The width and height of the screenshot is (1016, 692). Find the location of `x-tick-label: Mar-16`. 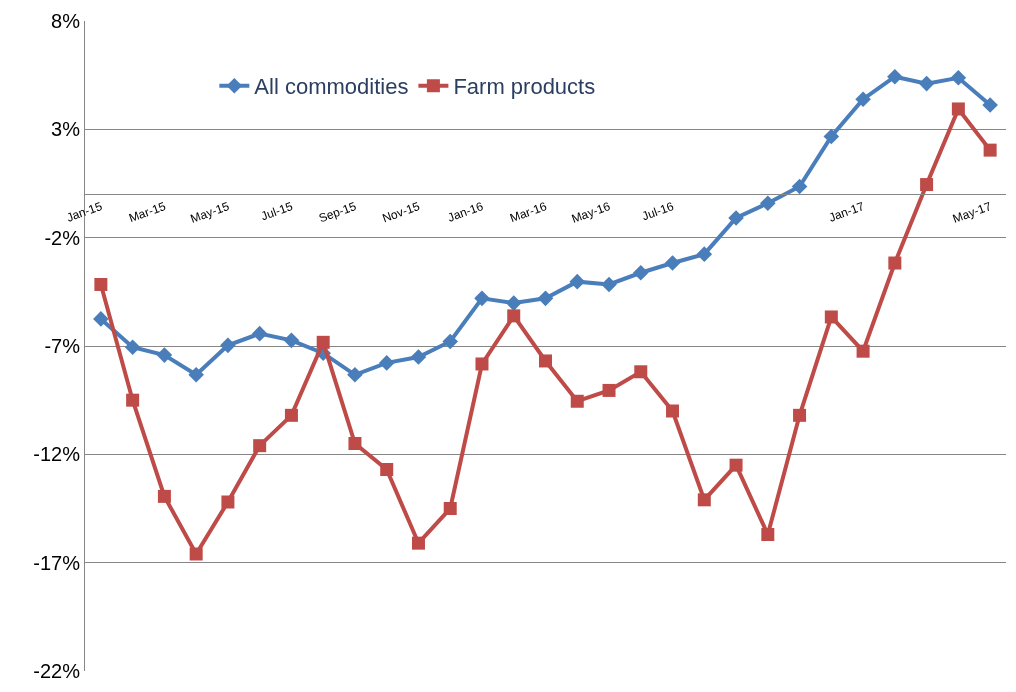

x-tick-label: Mar-16 is located at coordinates (528, 212).